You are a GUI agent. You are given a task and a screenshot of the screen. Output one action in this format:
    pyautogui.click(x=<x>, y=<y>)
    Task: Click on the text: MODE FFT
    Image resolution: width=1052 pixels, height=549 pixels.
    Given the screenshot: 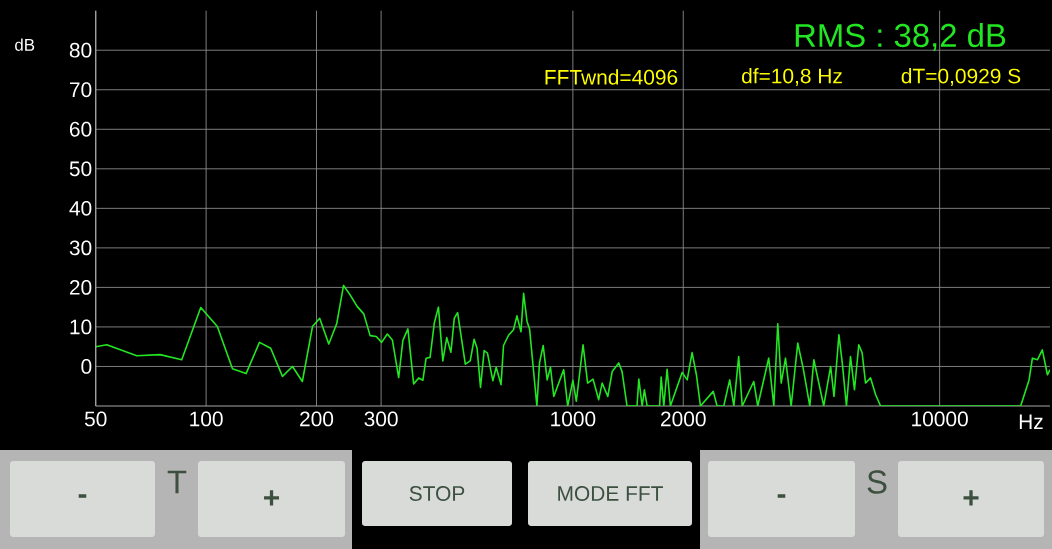 What is the action you would take?
    pyautogui.click(x=610, y=493)
    